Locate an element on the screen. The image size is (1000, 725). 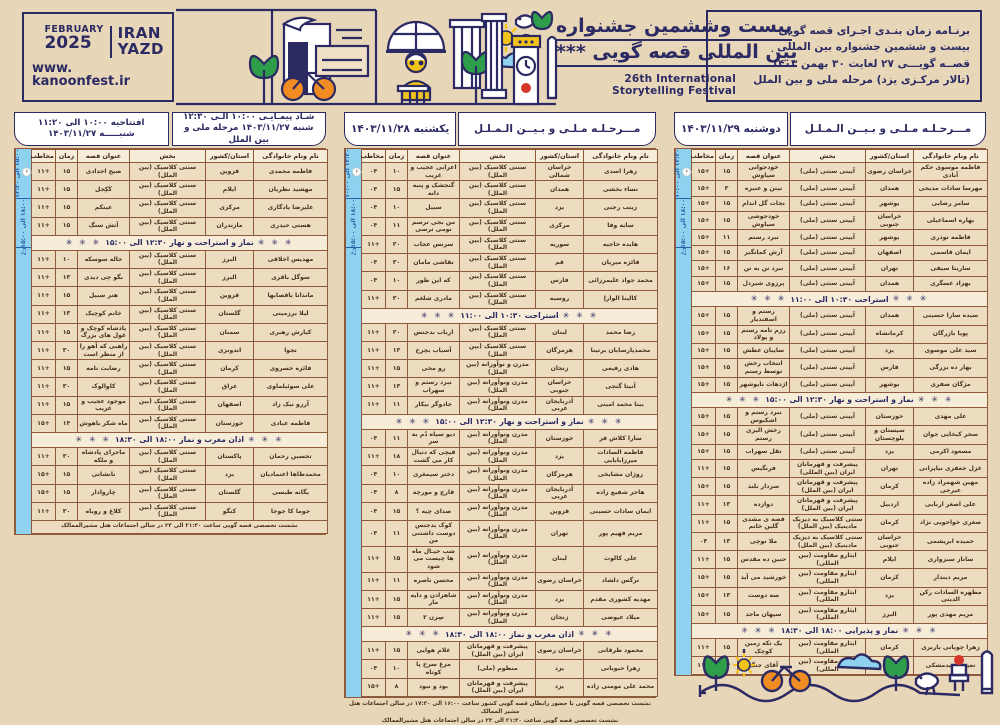
table-cell: ۰۴ is located at coordinates (373, 190).